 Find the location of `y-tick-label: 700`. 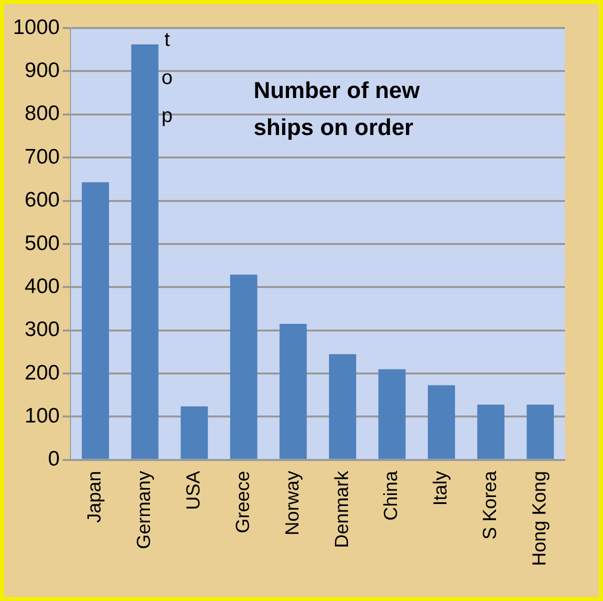

y-tick-label: 700 is located at coordinates (42, 156).